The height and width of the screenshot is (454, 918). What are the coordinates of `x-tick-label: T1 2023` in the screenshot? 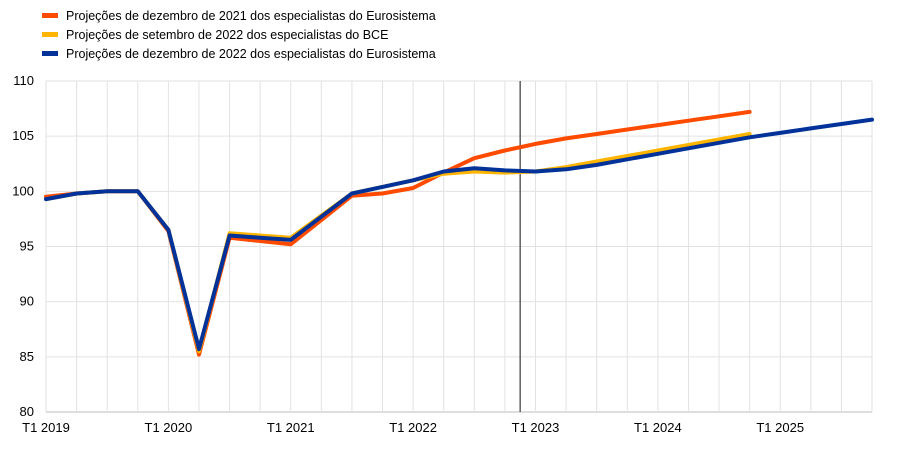 It's located at (536, 427).